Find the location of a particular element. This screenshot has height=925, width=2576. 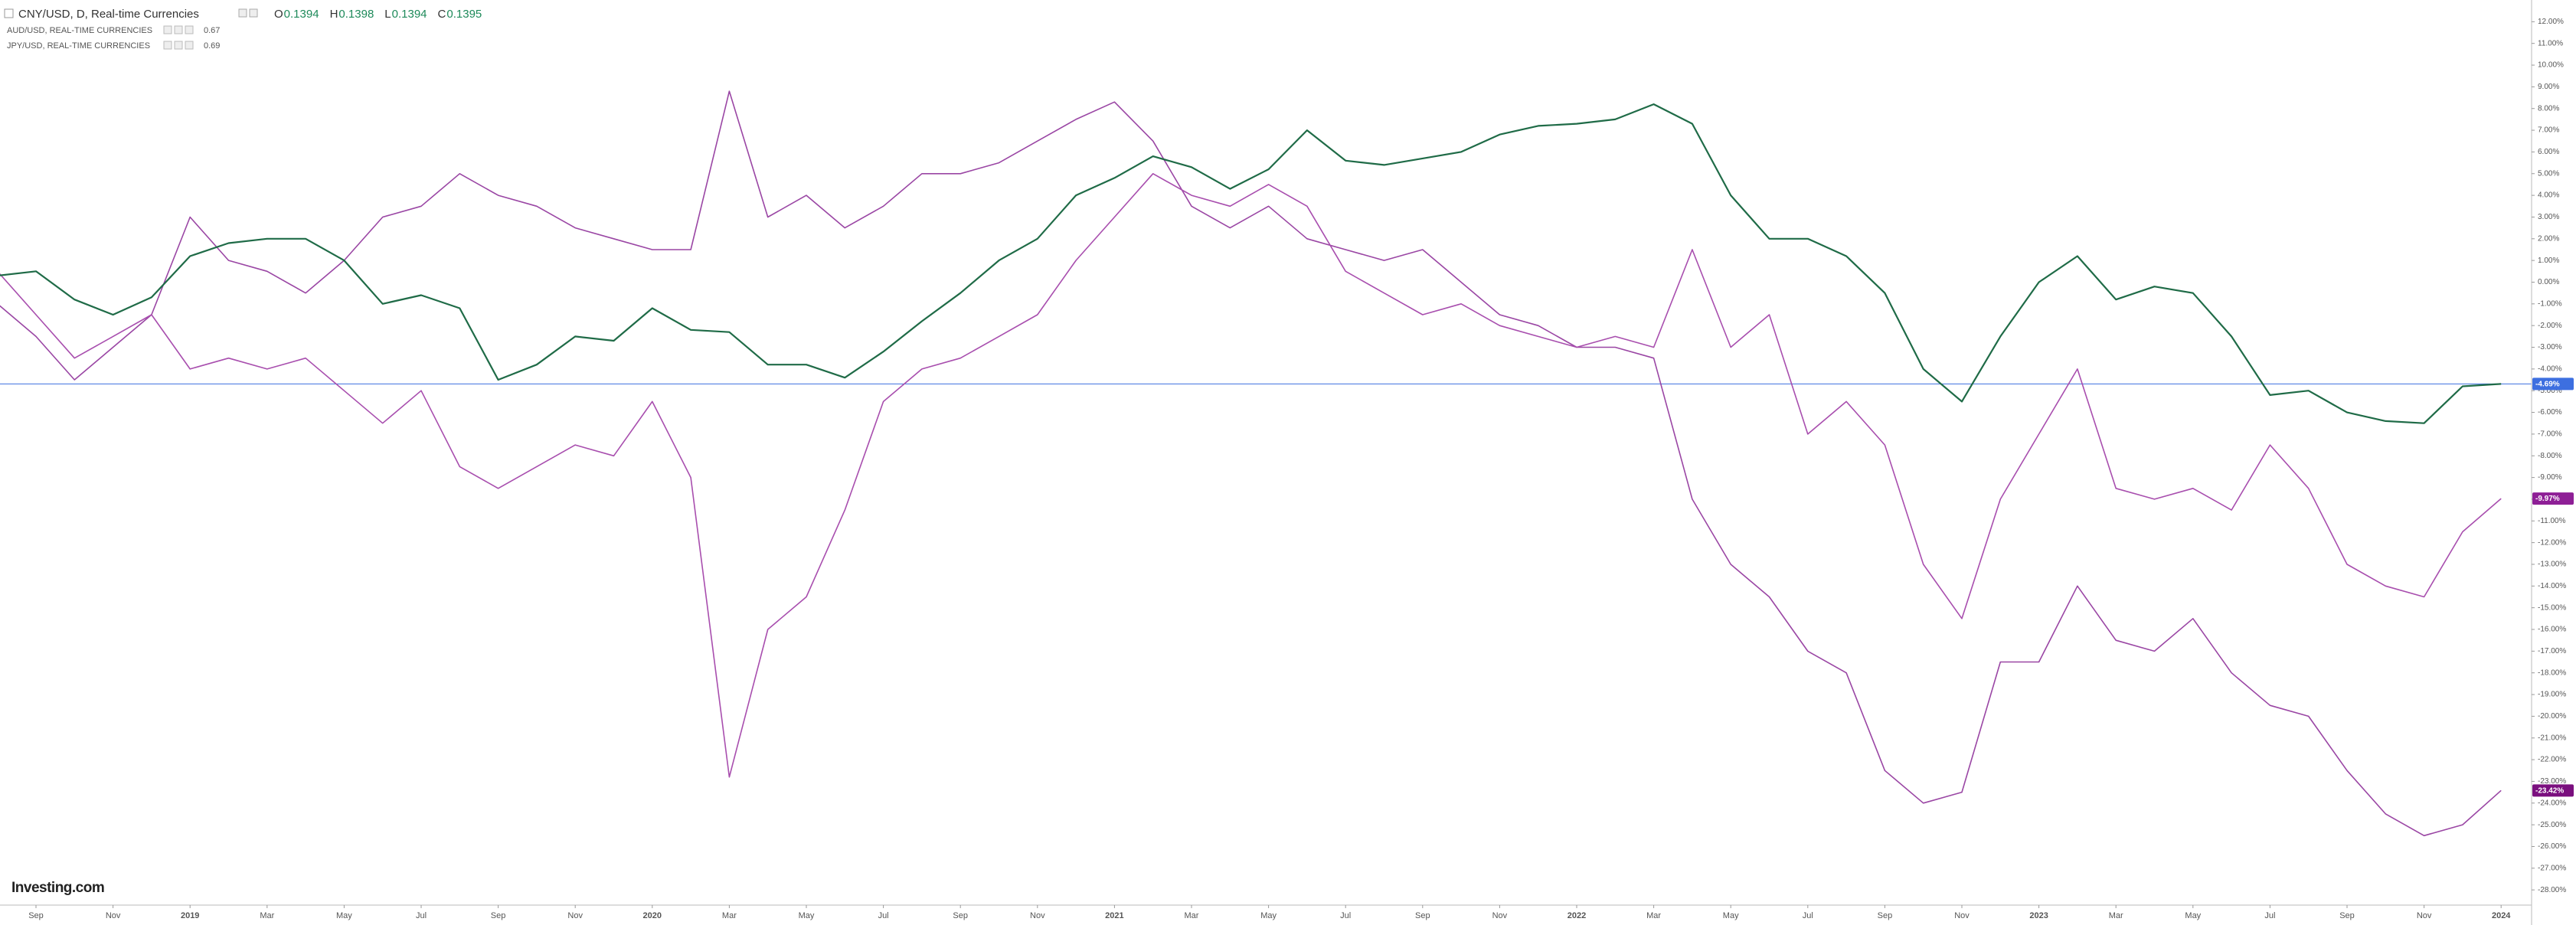

last-value-badge: -9.97% is located at coordinates (2553, 499).